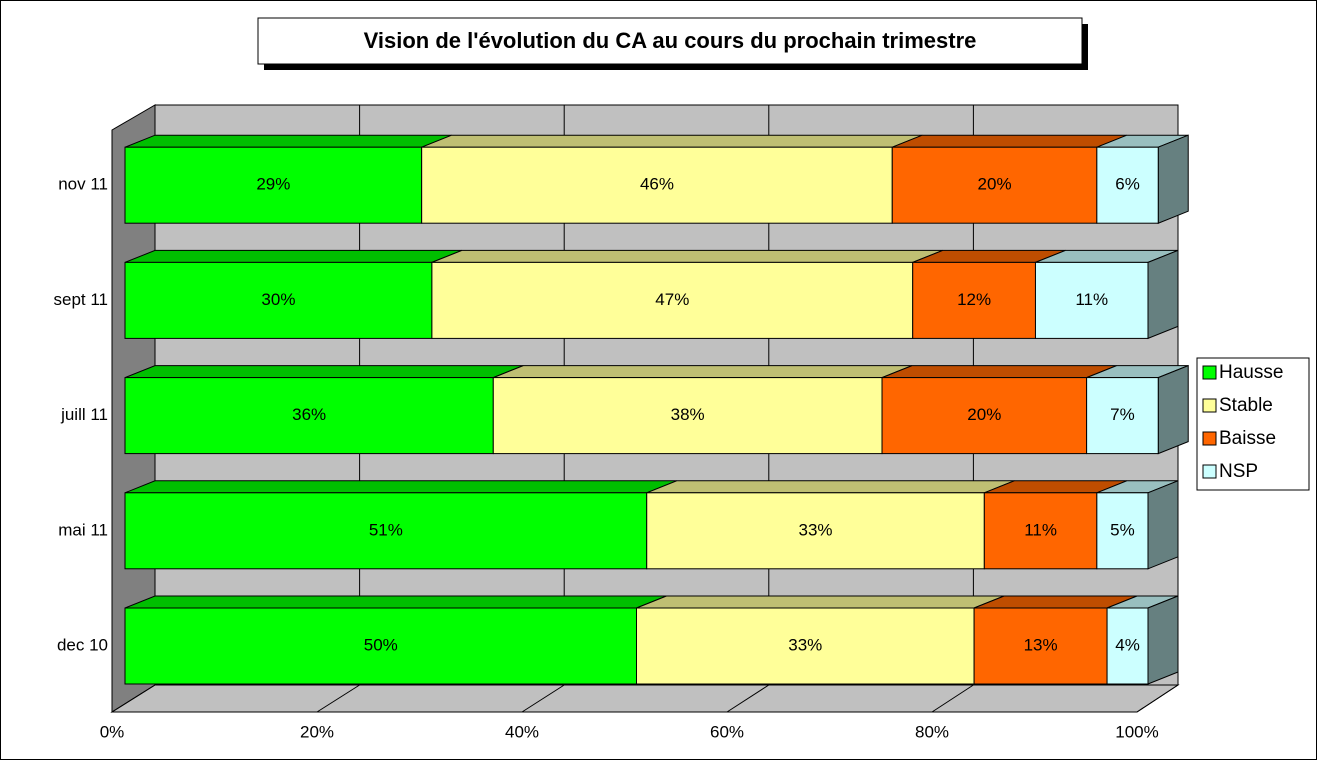 This screenshot has height=760, width=1317. I want to click on value-label: 12%, so click(974, 299).